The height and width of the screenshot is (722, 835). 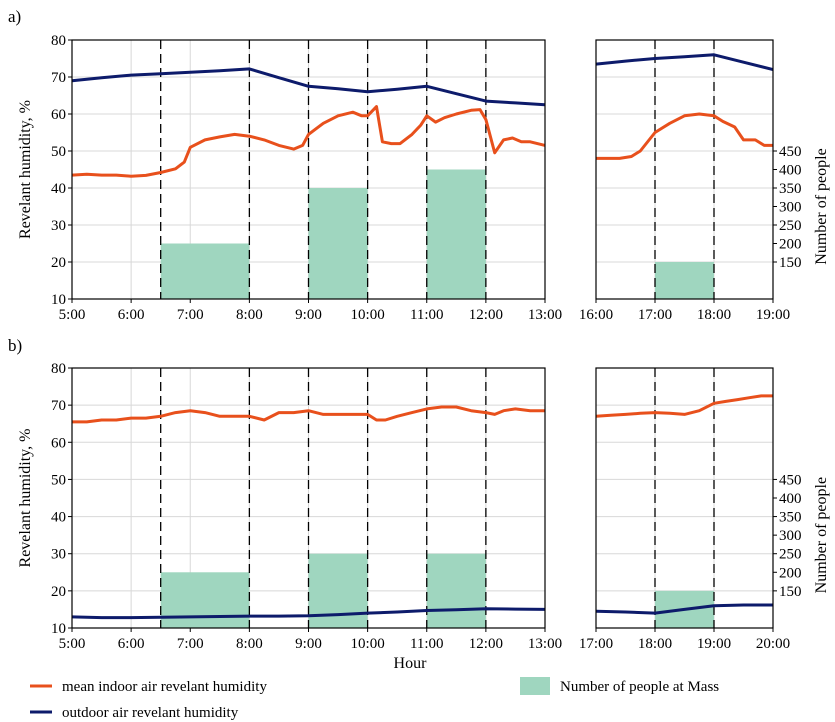 What do you see at coordinates (773, 644) in the screenshot?
I see `x-tick-label: 20:00` at bounding box center [773, 644].